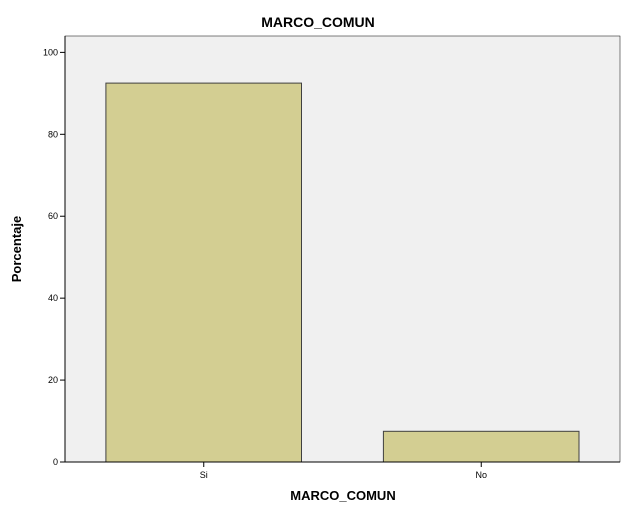 The height and width of the screenshot is (508, 635). What do you see at coordinates (481, 446) in the screenshot?
I see `bar-no` at bounding box center [481, 446].